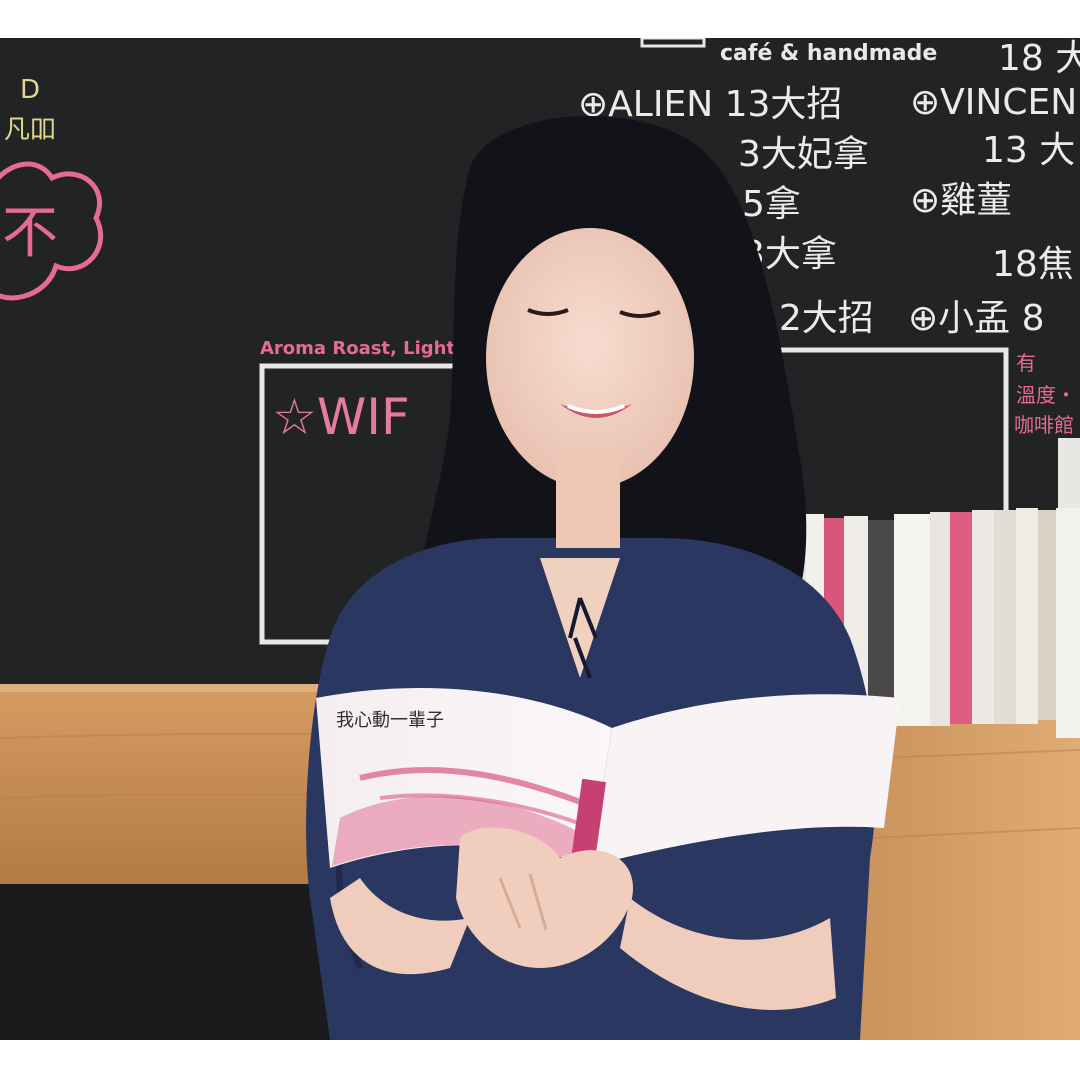 The width and height of the screenshot is (1080, 1080). Describe the element at coordinates (1039, 58) in the screenshot. I see `top-right-number: 18 大` at that location.